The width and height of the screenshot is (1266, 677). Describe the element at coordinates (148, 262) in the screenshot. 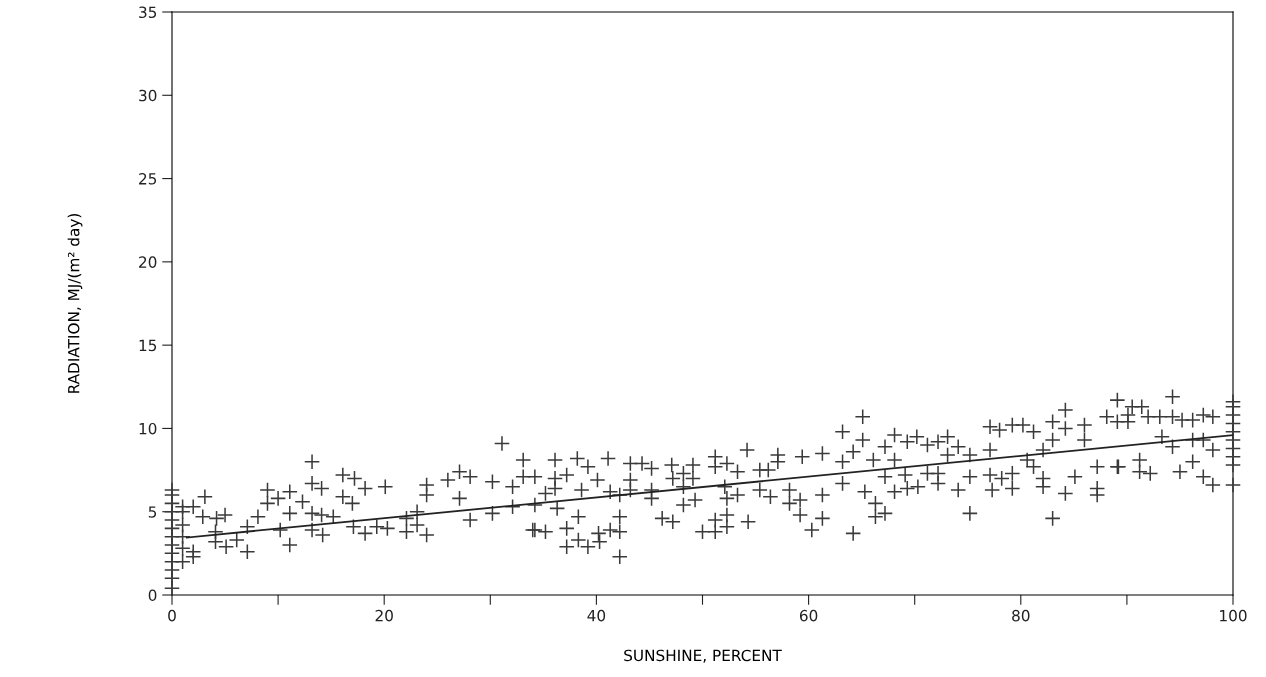

I see `y-tick-label: 20` at that location.